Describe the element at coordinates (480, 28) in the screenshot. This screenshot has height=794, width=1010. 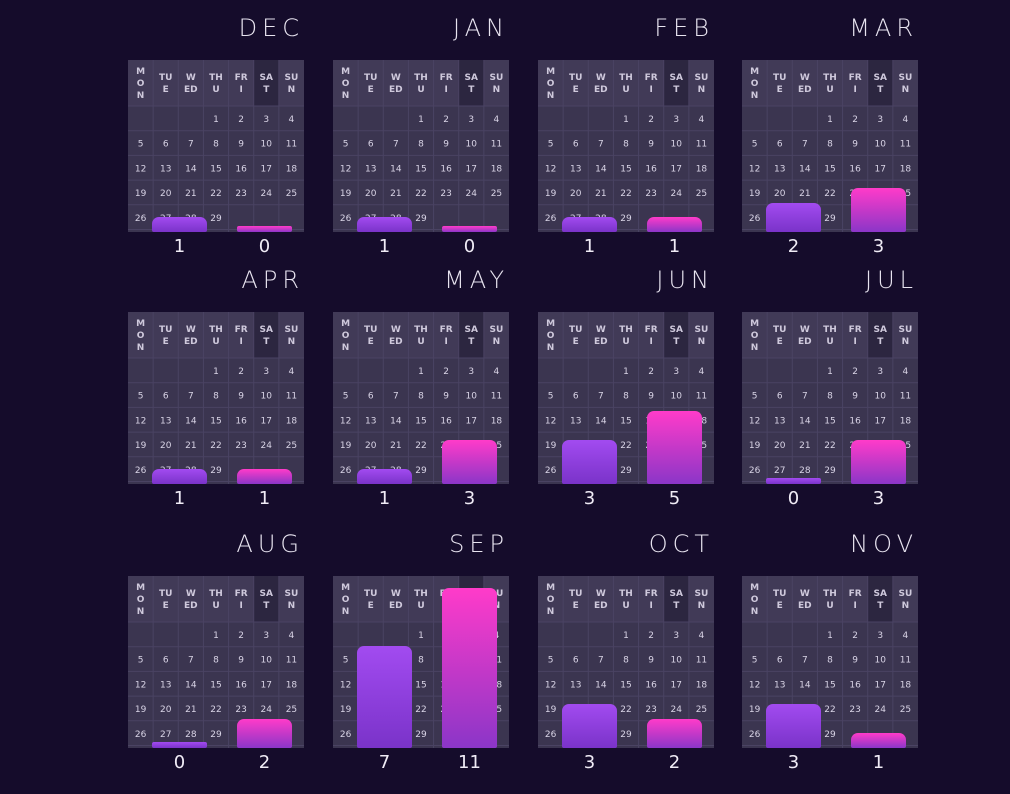
I see `month-title: JAN` at that location.